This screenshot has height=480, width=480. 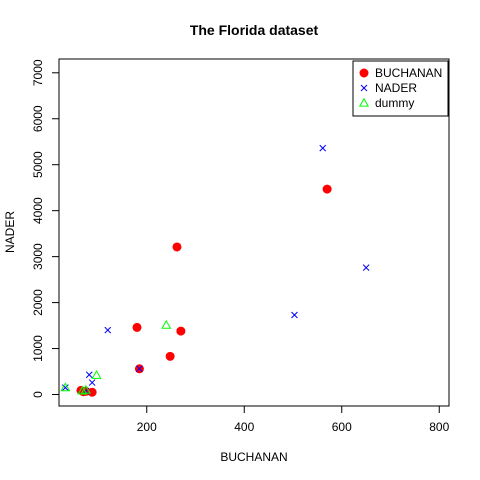 I want to click on y-axis-label: NADER, so click(x=10, y=232).